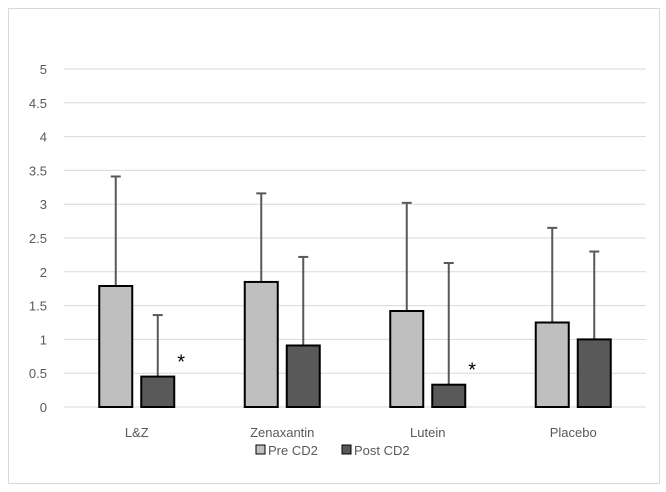 The width and height of the screenshot is (666, 492). Describe the element at coordinates (43, 204) in the screenshot. I see `y-tick-label: 3` at that location.